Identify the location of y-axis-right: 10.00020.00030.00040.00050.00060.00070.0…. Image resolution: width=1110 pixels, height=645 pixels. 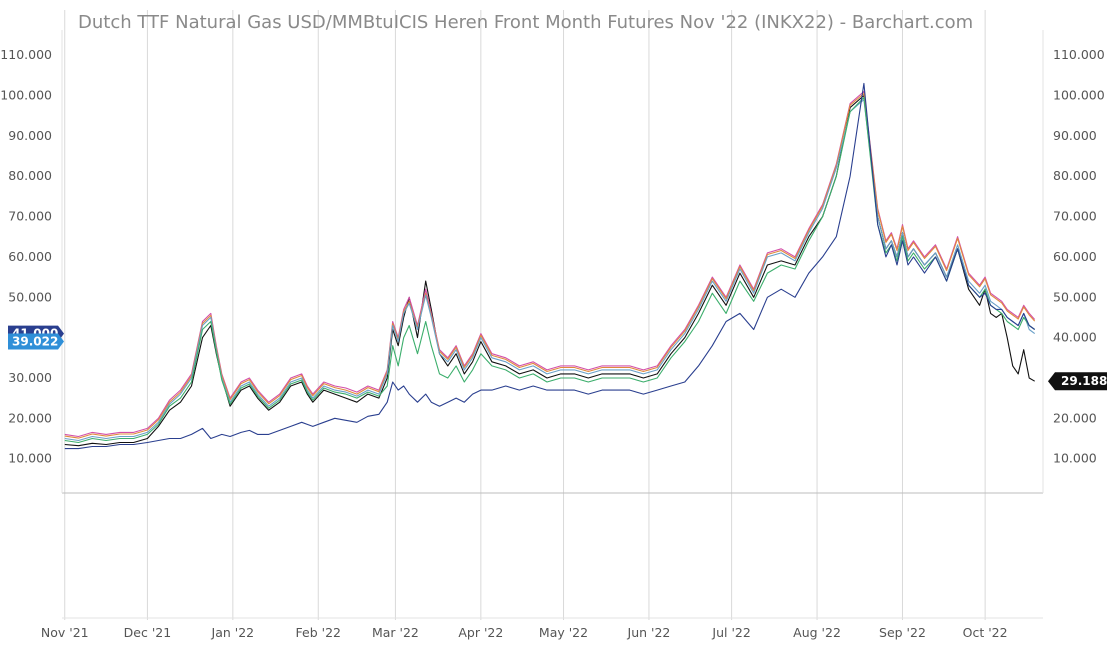
(1079, 256).